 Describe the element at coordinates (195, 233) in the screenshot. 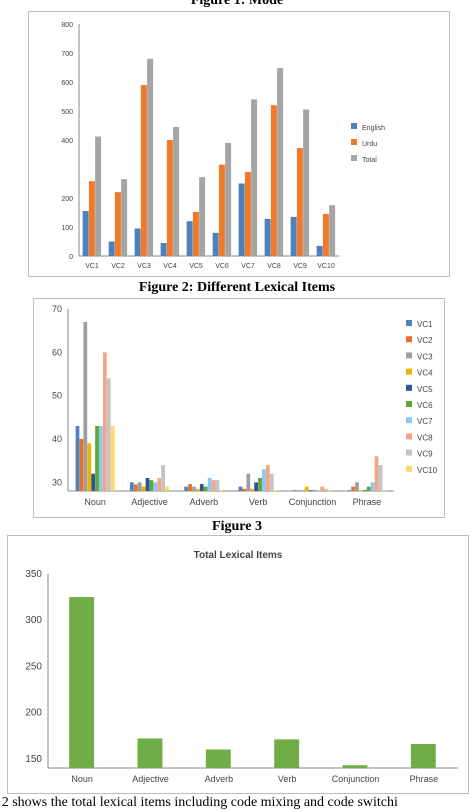

I see `bar-vc5-urdu` at that location.